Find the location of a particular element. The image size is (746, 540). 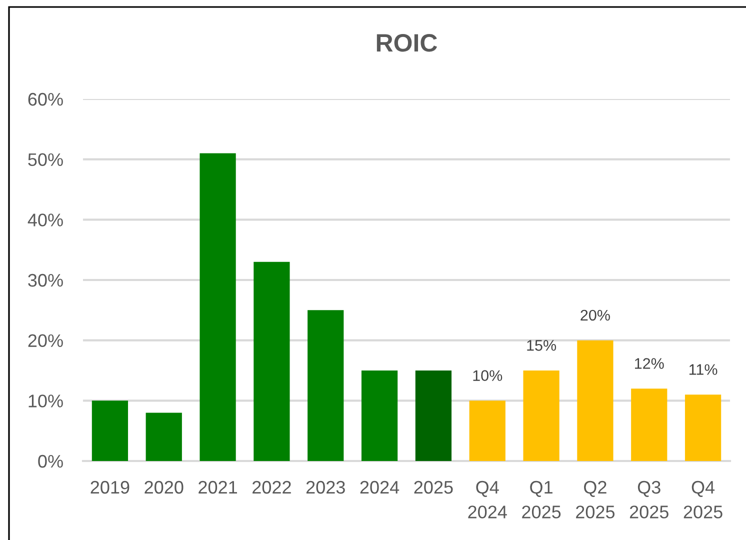

y-tick-label: 30% is located at coordinates (45, 280).